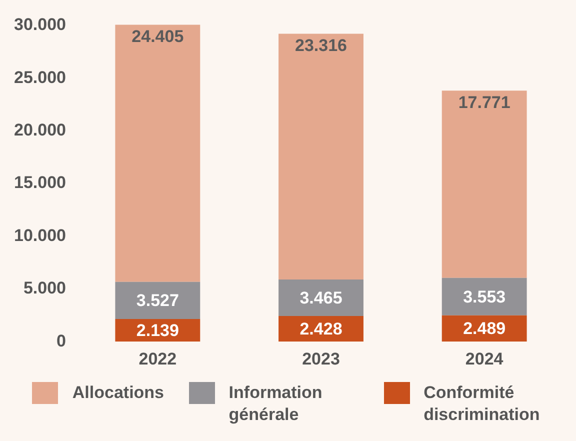 The height and width of the screenshot is (441, 576). Describe the element at coordinates (40, 77) in the screenshot. I see `y-tick-label: 25.000` at that location.